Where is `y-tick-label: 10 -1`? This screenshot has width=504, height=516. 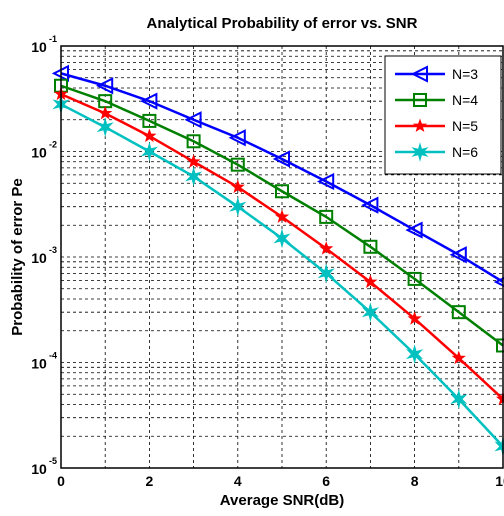 y-tick-label: 10 -1 is located at coordinates (44, 44).